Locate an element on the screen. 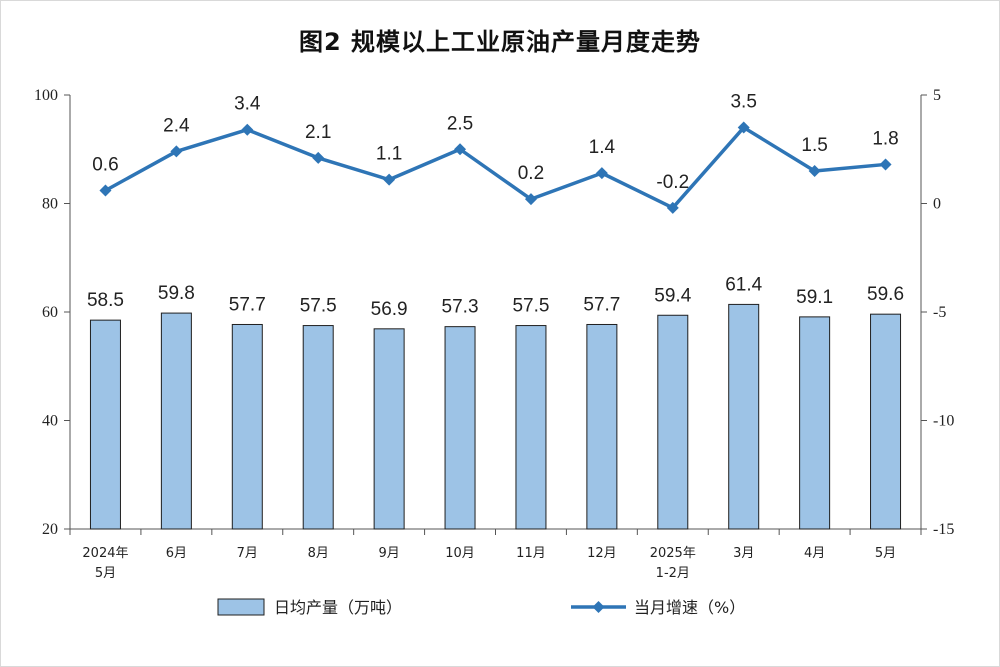 This screenshot has width=1000, height=667. x-tick-label: 9月 is located at coordinates (388, 553).